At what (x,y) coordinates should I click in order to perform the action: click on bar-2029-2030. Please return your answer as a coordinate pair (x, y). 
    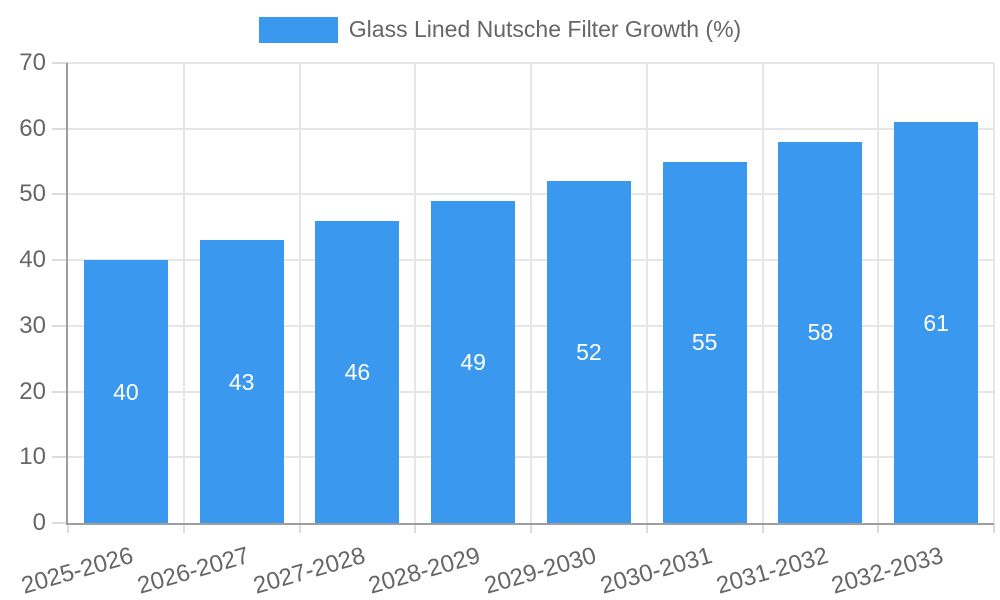
    Looking at the image, I should click on (588, 352).